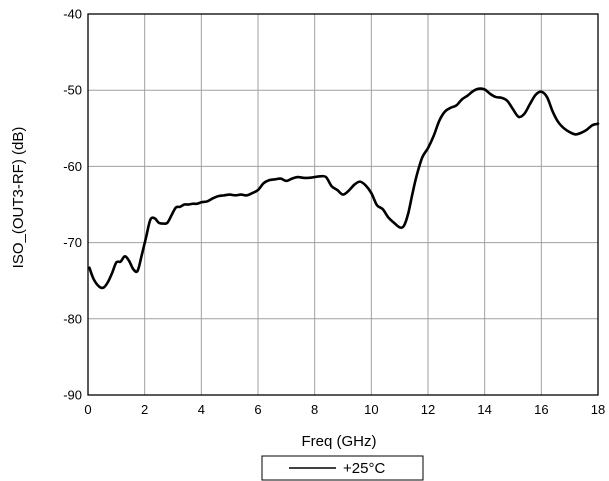 Image resolution: width=609 pixels, height=481 pixels. I want to click on y-tick-label: -60, so click(72, 166).